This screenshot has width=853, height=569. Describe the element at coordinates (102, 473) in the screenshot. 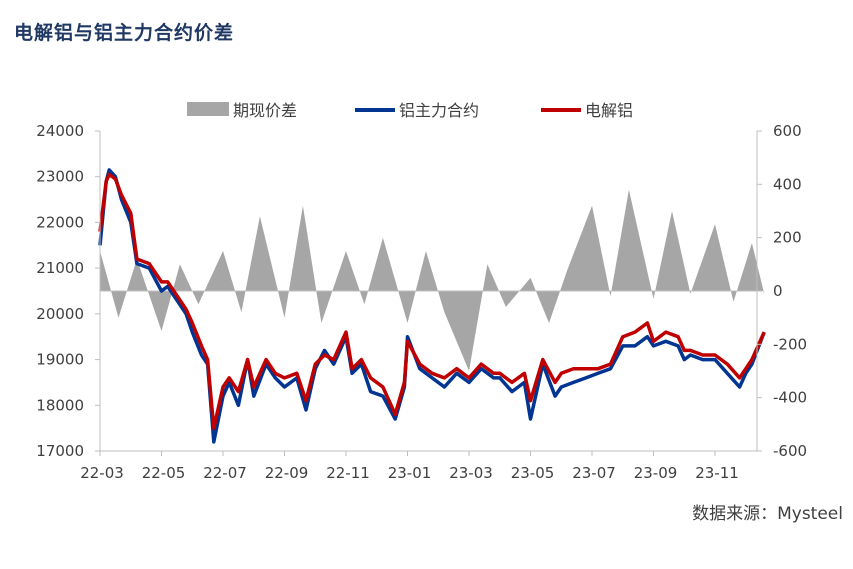

I see `x-tick-label: 22-03` at that location.